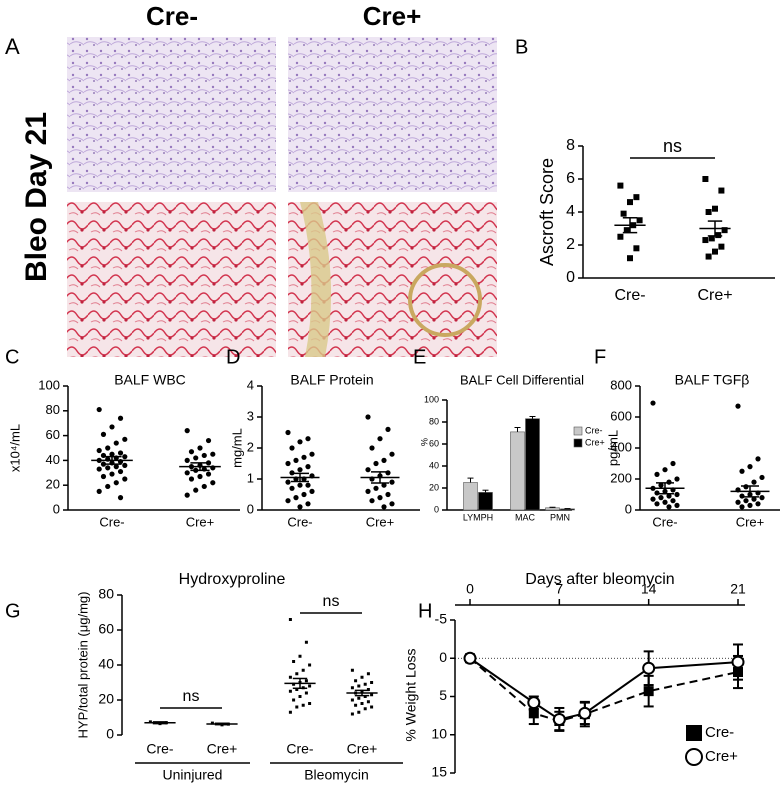 The height and width of the screenshot is (790, 784). Describe the element at coordinates (82, 665) in the screenshot. I see `y-axis-label: HYP/total protein (μg/mg)` at that location.